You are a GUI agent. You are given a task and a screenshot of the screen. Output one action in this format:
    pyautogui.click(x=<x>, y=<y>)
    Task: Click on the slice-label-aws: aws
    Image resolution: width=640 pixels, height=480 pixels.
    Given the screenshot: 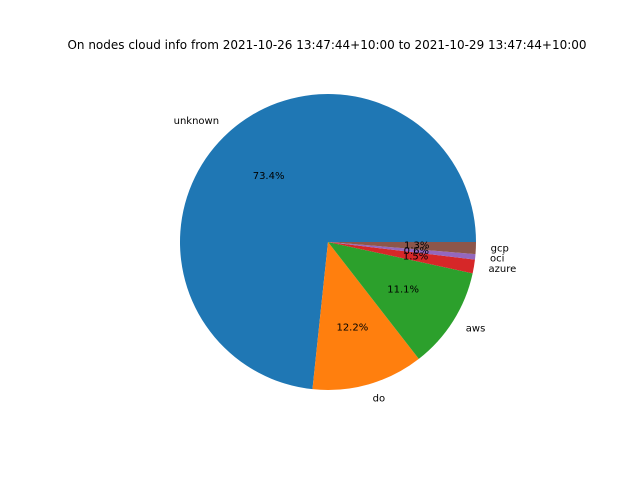 What is the action you would take?
    pyautogui.click(x=476, y=329)
    